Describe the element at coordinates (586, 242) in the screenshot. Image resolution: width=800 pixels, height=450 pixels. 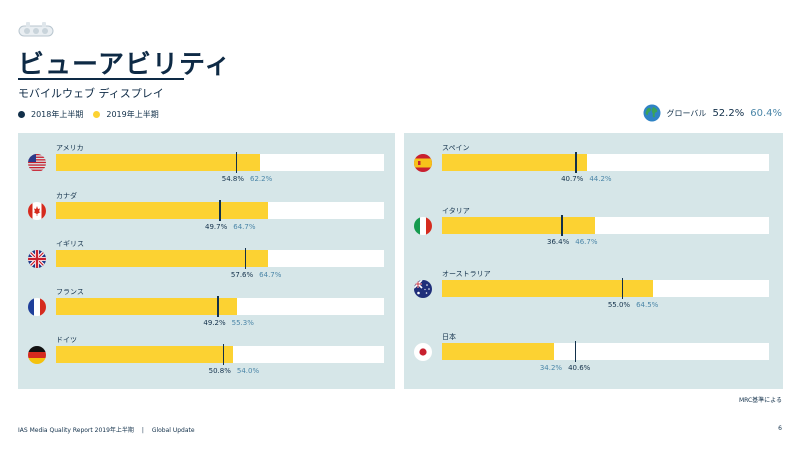
I see `value-2019: 46.7%` at that location.